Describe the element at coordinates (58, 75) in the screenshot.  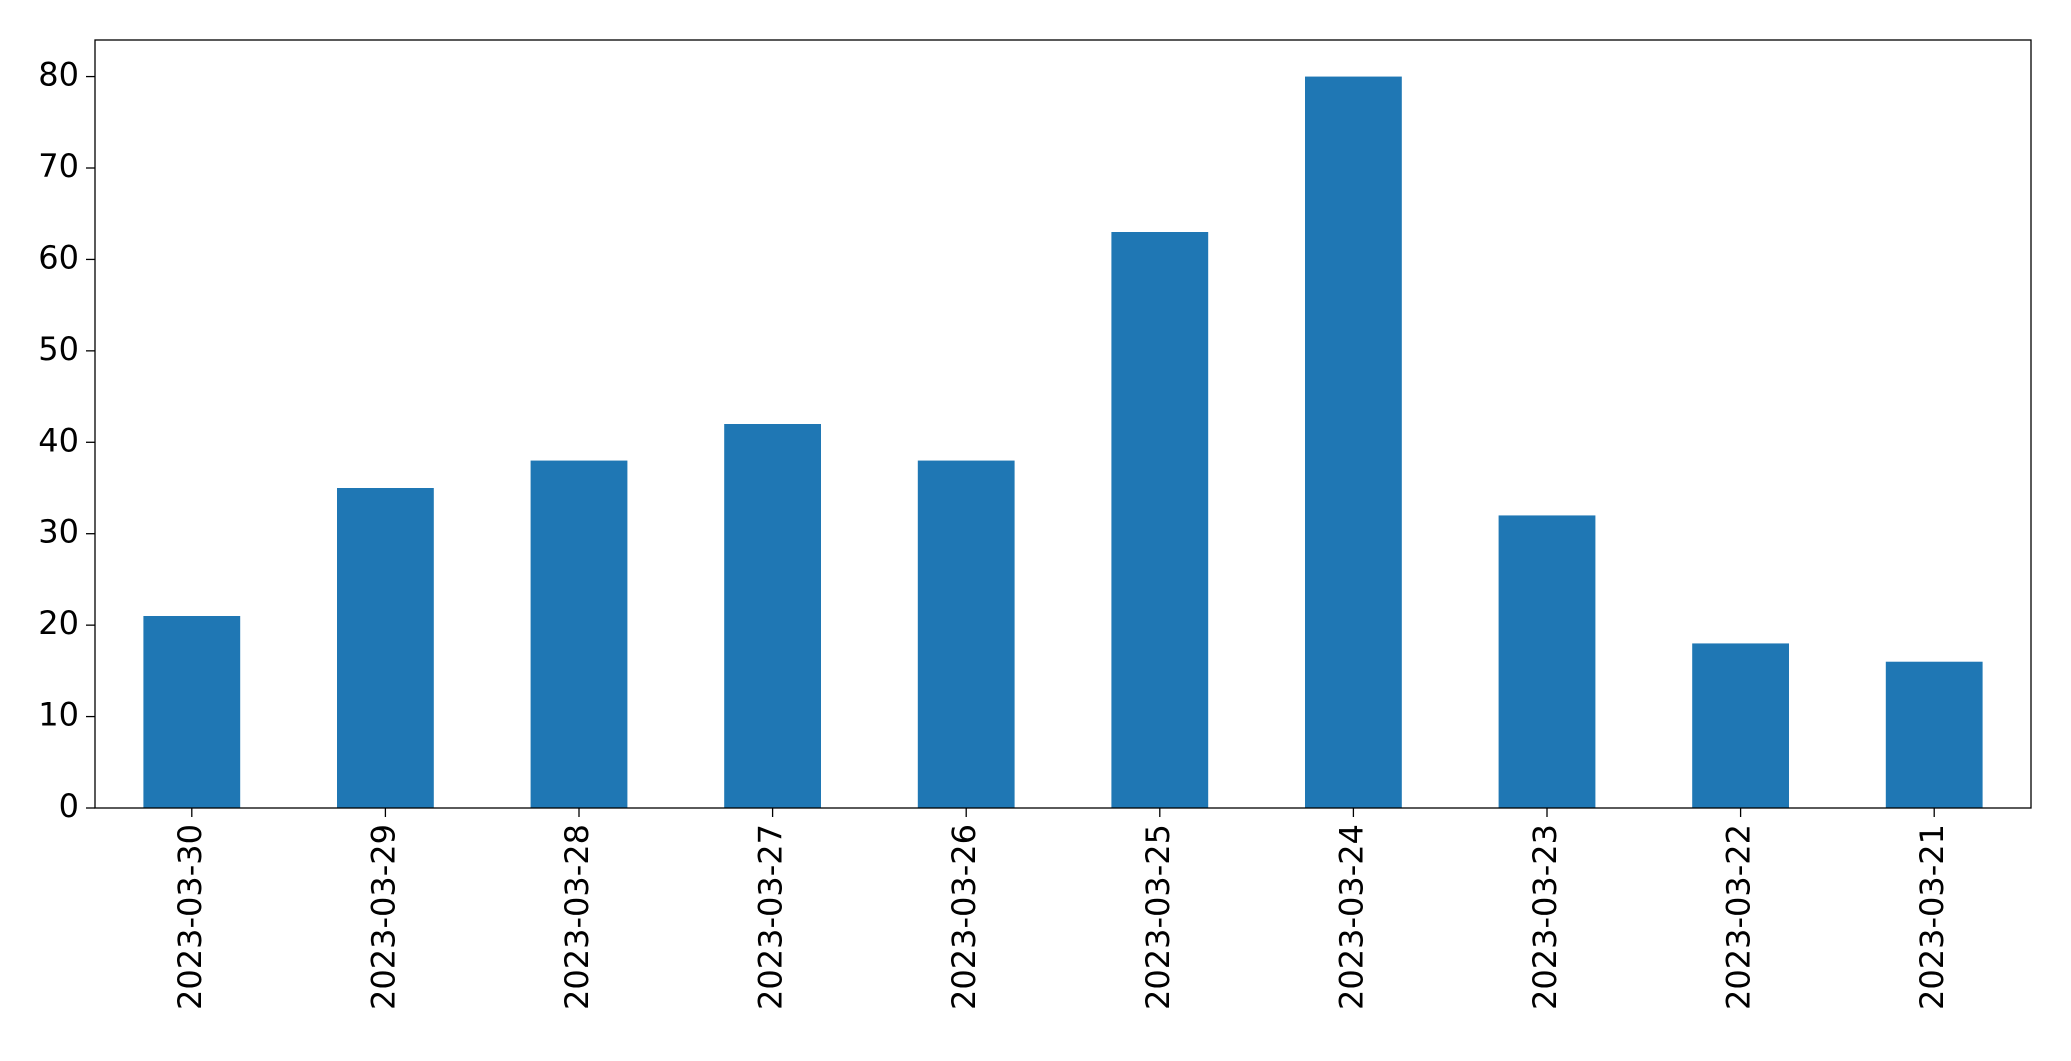
I see `y-tick-label: 80` at that location.